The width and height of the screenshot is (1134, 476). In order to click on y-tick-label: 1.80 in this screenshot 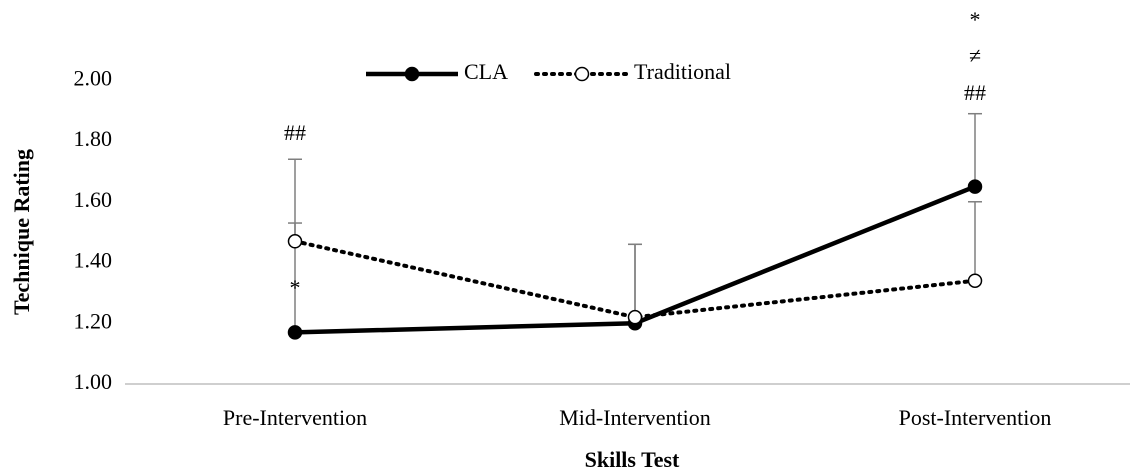, I will do `click(93, 138)`.